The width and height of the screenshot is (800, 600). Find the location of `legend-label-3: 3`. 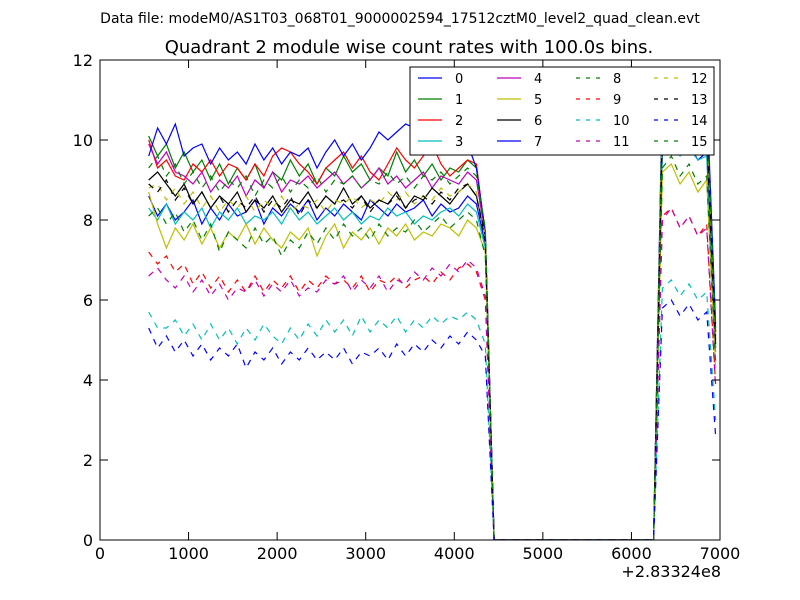

legend-label-3: 3 is located at coordinates (459, 142).